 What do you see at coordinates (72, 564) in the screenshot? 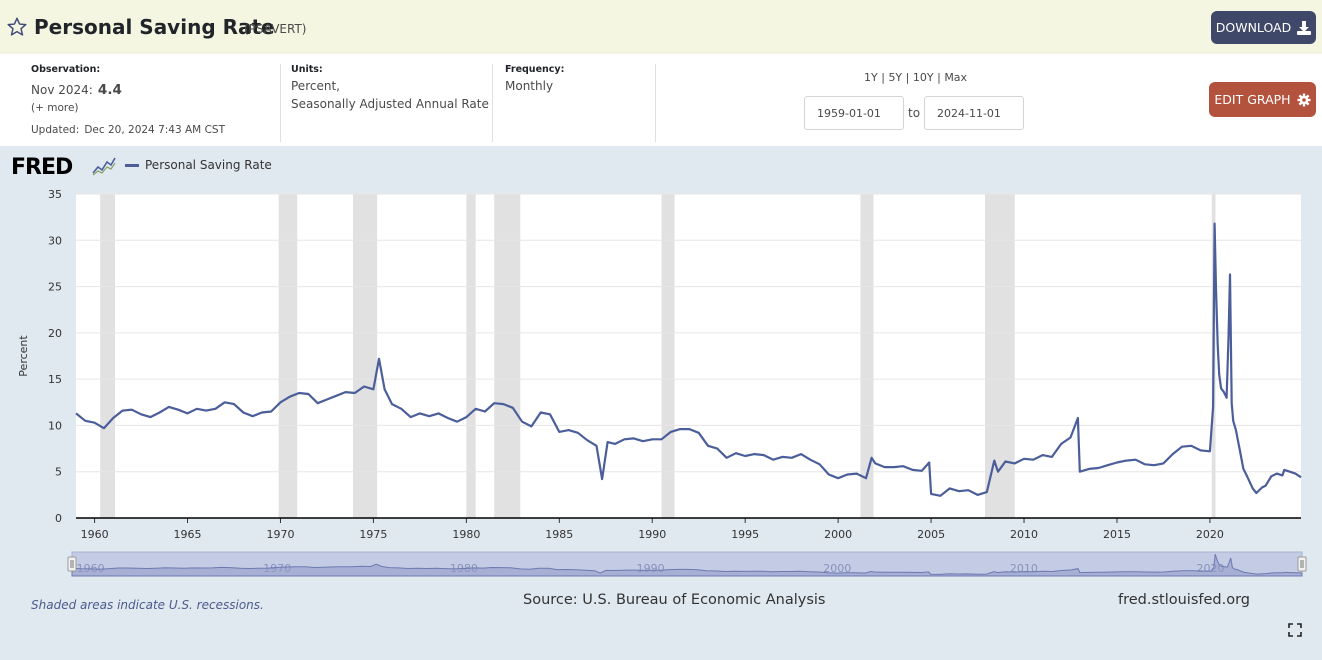
I see `navigator-left-handle` at bounding box center [72, 564].